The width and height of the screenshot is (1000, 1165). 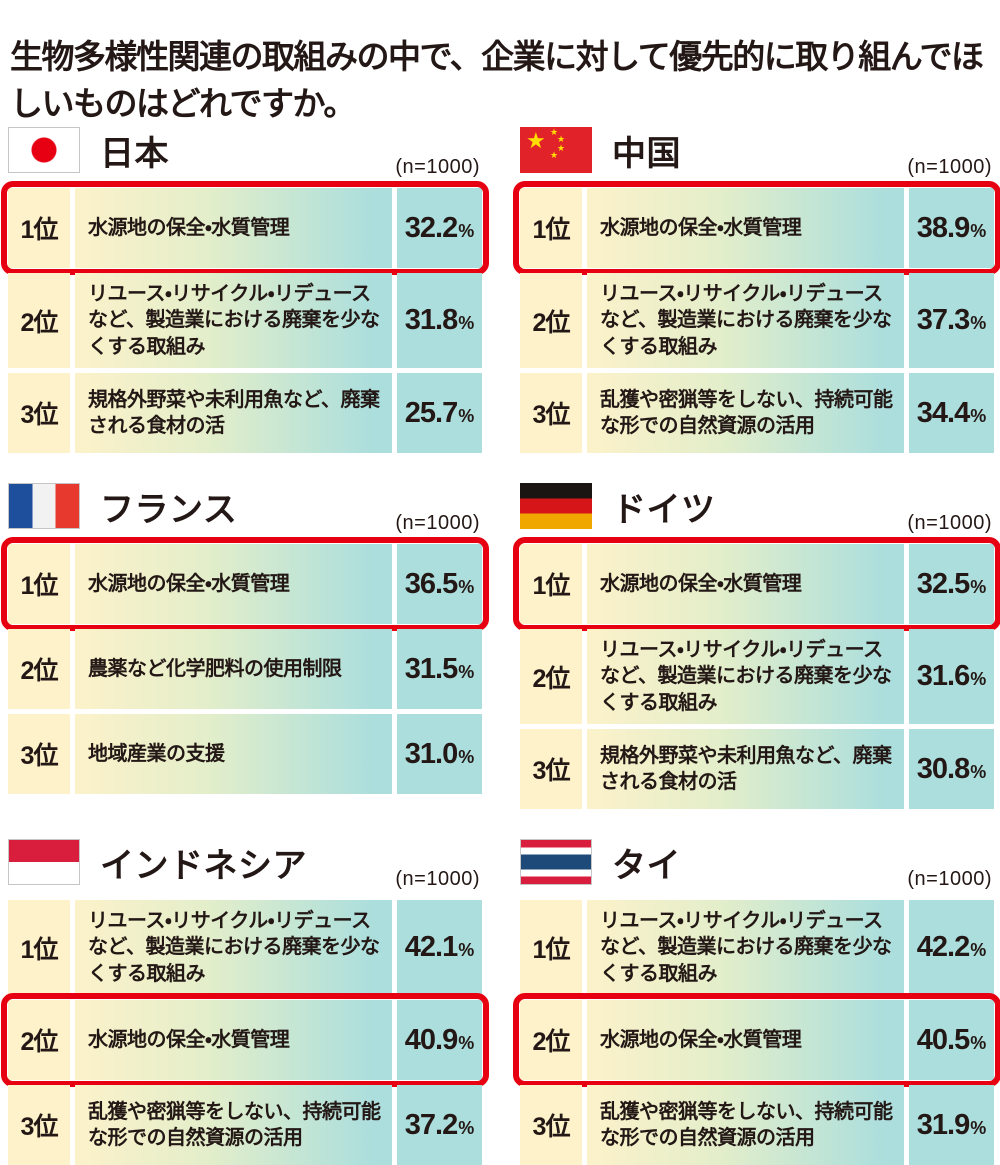 I want to click on value-number: 25.7, so click(x=431, y=412).